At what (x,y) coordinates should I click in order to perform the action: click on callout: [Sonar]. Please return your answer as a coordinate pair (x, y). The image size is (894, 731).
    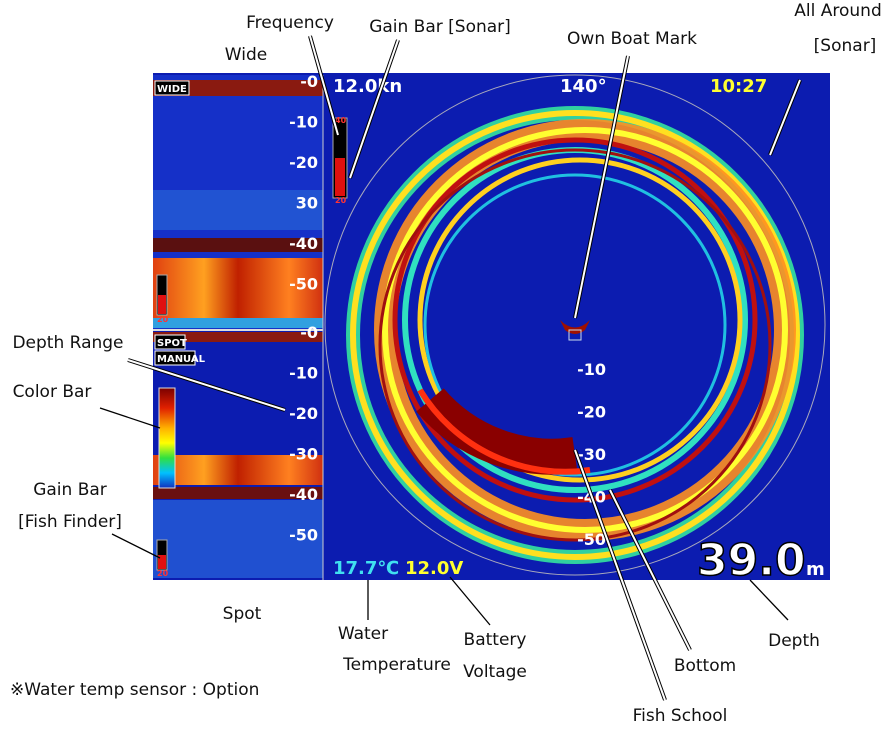
    Looking at the image, I should click on (845, 46).